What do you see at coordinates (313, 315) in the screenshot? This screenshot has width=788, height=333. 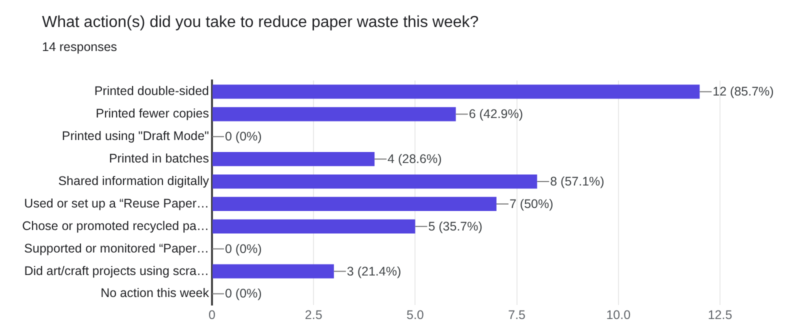 I see `x-tick-label: 2.5` at bounding box center [313, 315].